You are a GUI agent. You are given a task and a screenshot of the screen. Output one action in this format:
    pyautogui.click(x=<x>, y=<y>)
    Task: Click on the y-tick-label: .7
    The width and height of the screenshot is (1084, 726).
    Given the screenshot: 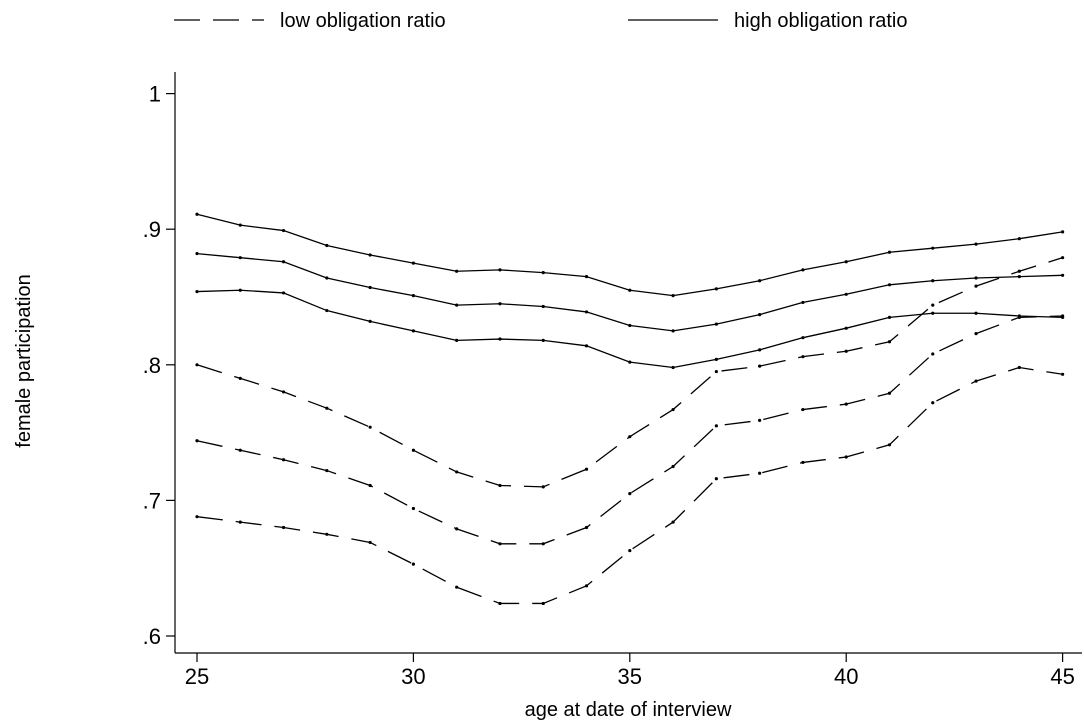 What is the action you would take?
    pyautogui.click(x=152, y=500)
    